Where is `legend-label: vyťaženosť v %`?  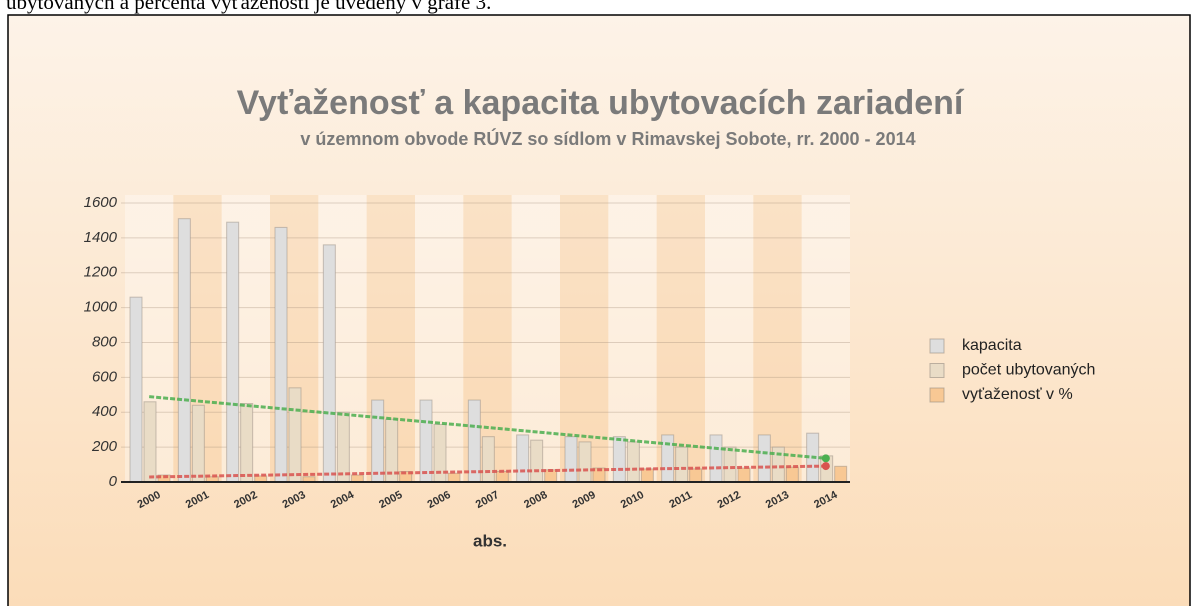 legend-label: vyťaženosť v % is located at coordinates (1017, 394).